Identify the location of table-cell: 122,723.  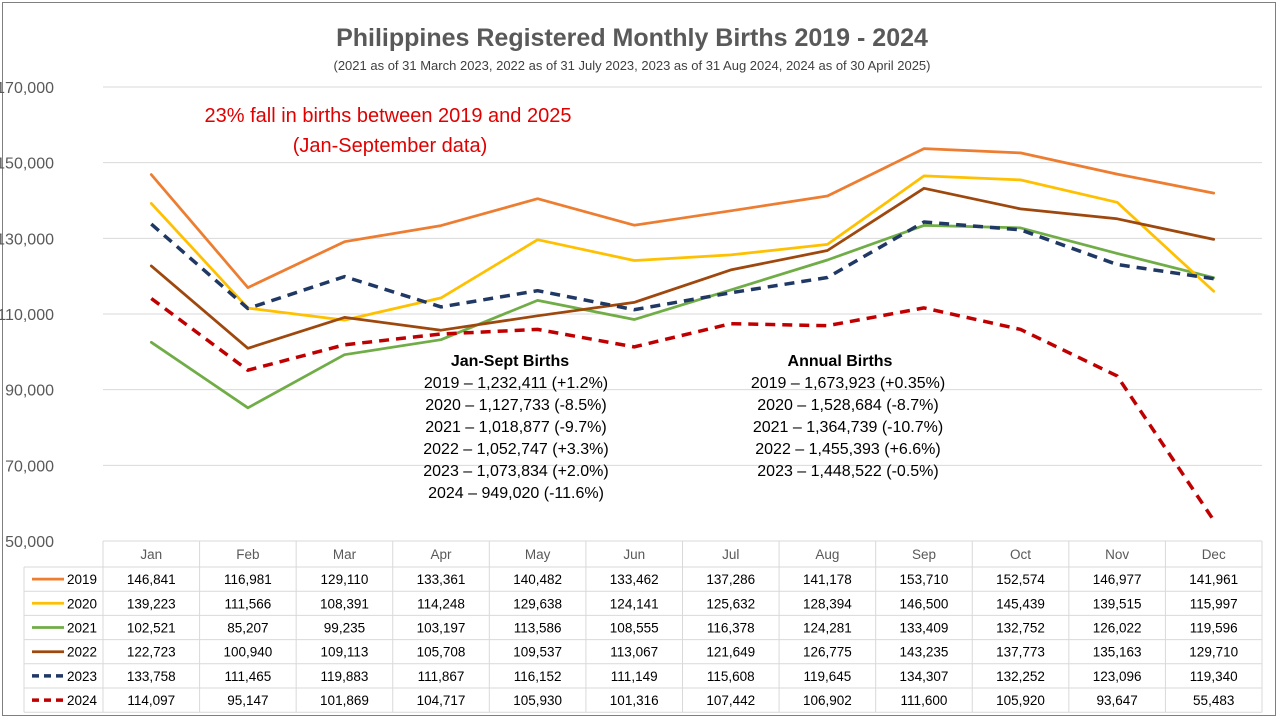
(151, 652).